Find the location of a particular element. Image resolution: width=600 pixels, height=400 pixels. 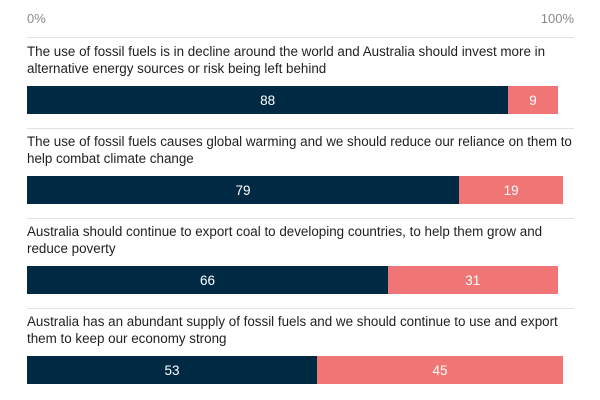

data-label: 19 is located at coordinates (511, 190).